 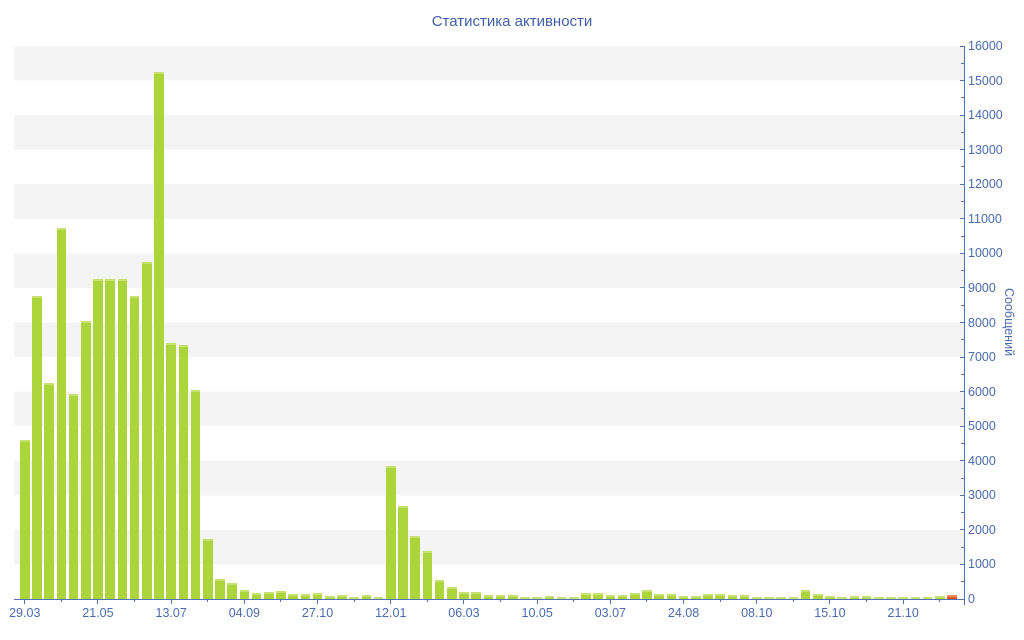 I want to click on chart-title: Статистика активности, so click(x=512, y=21).